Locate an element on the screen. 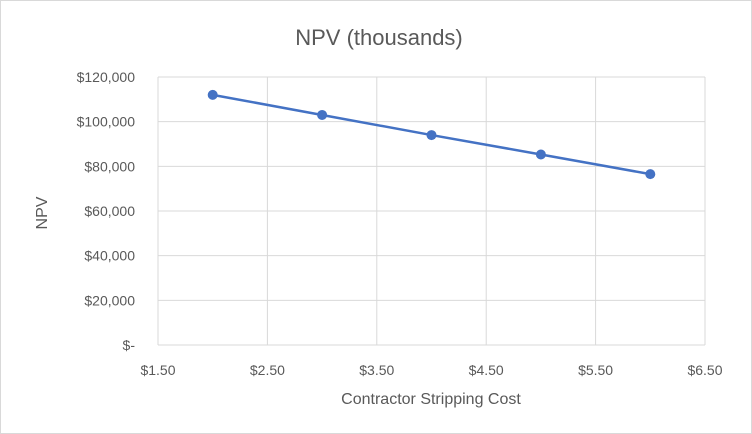  y-tick-label: $80,000 is located at coordinates (109, 166).